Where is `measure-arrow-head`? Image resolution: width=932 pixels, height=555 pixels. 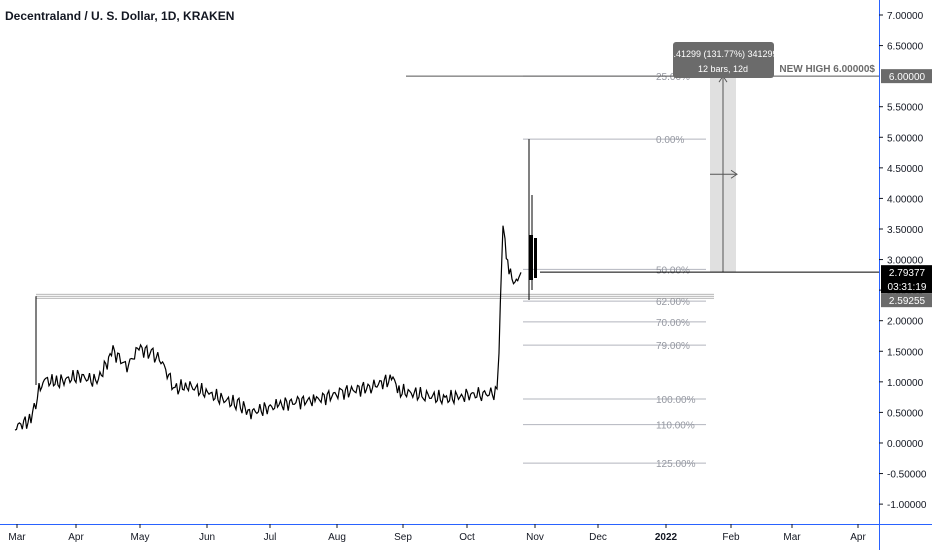 measure-arrow-head is located at coordinates (734, 174).